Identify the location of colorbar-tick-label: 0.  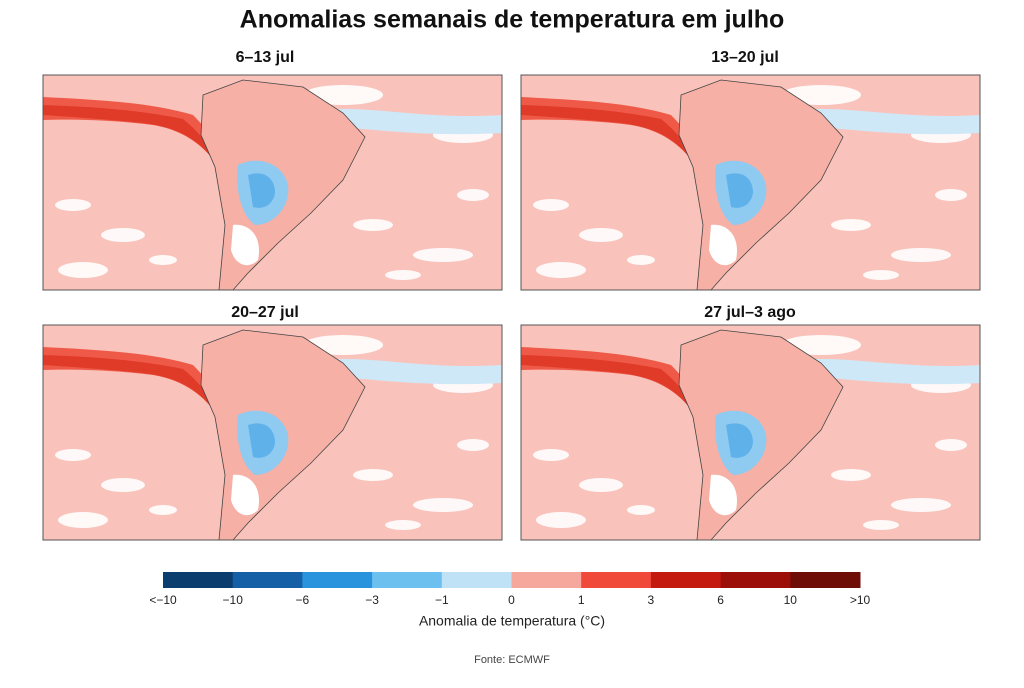
(511, 600).